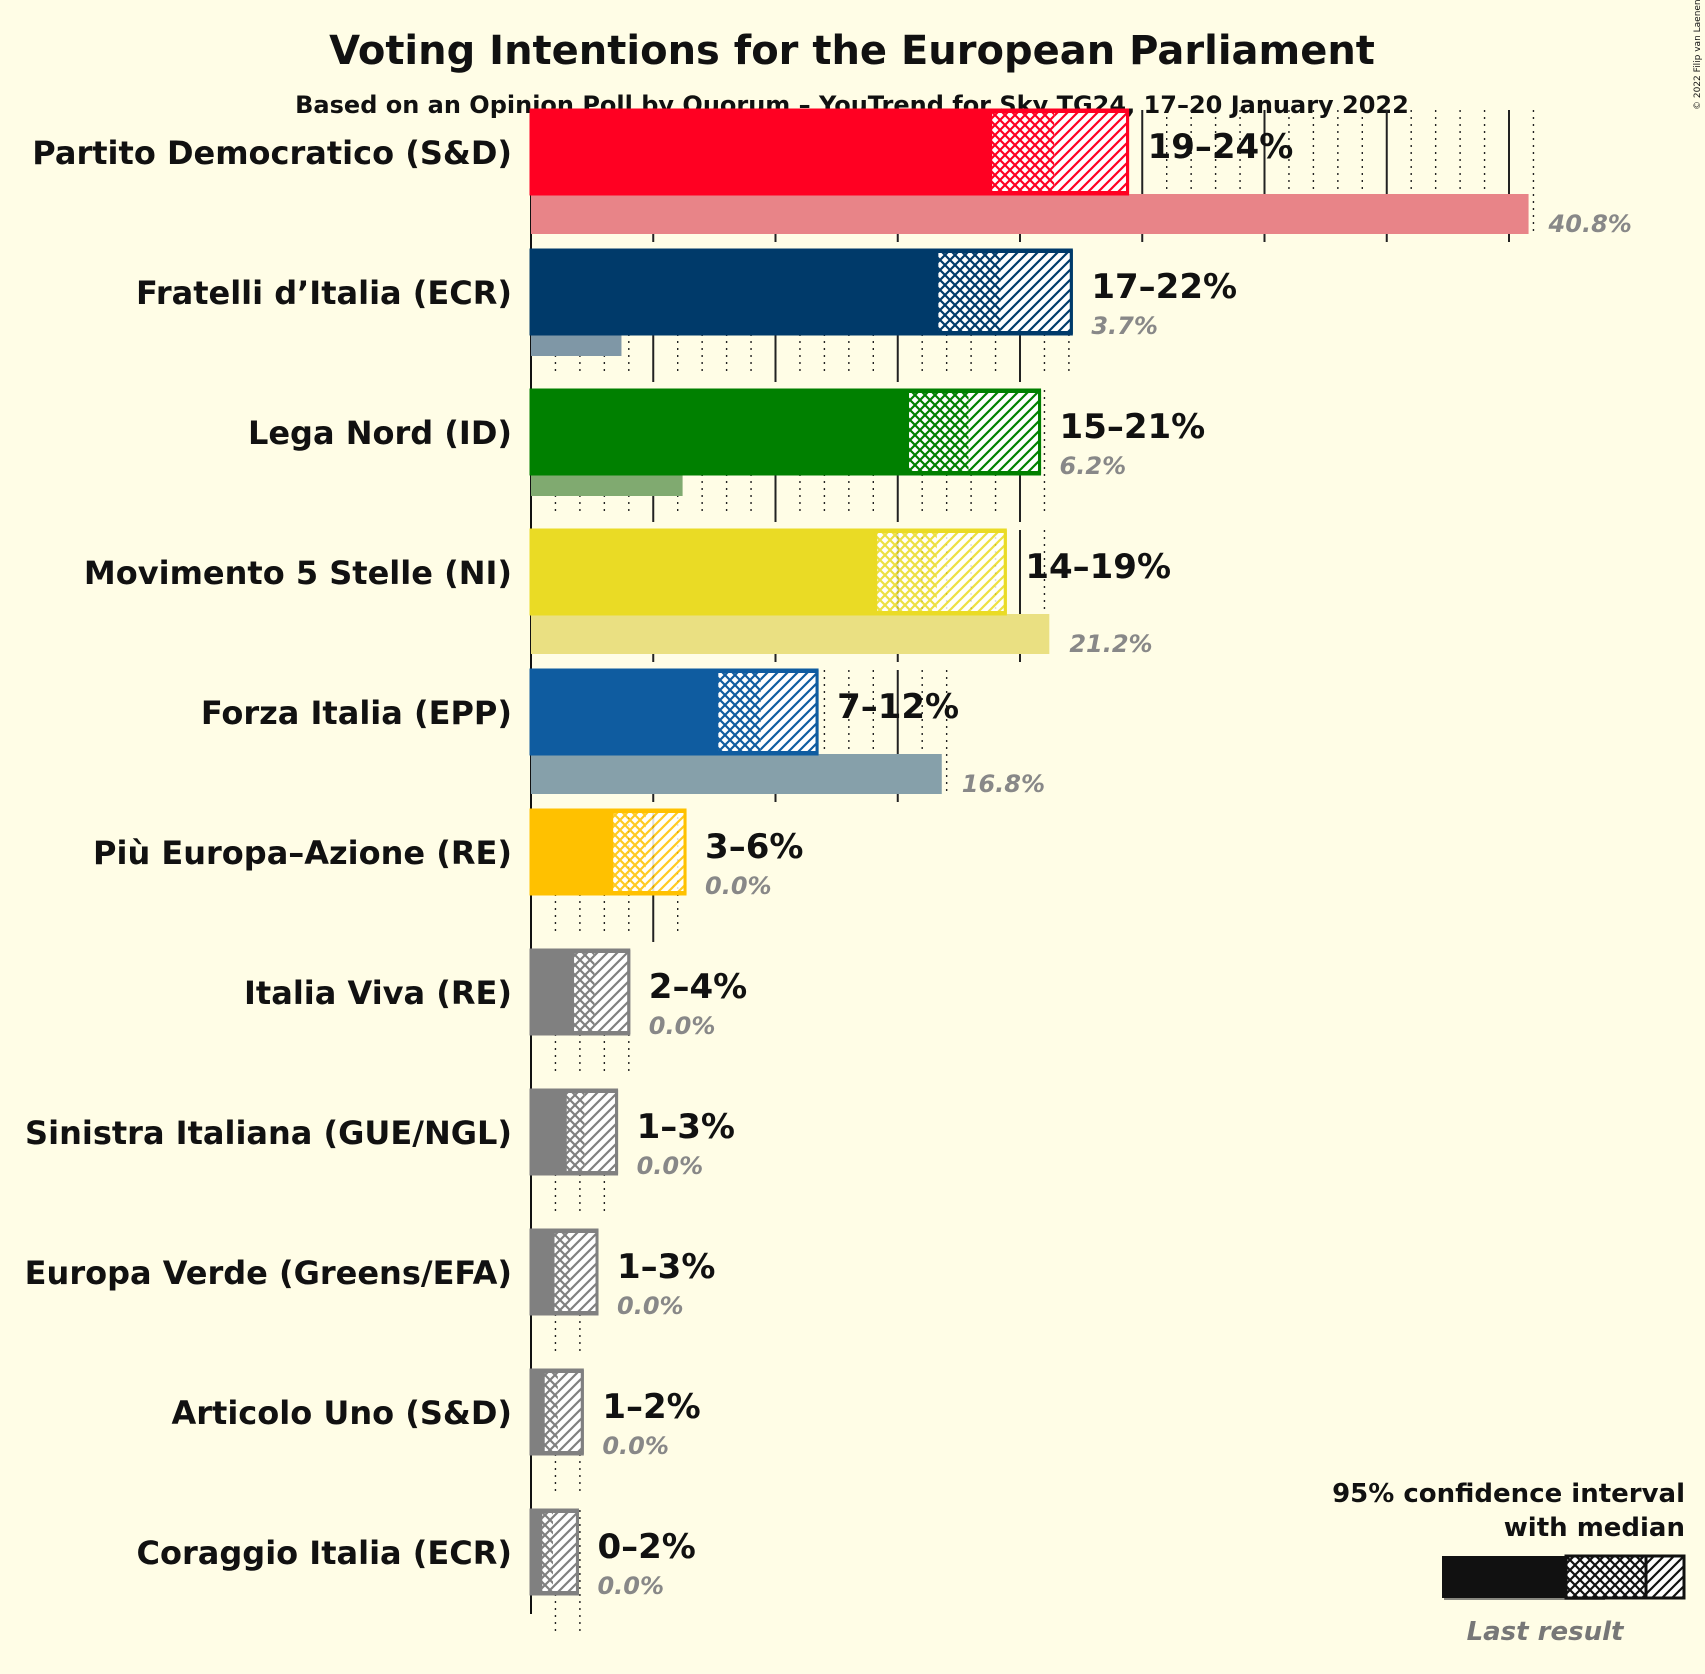 The image size is (1705, 1674). Describe the element at coordinates (272, 153) in the screenshot. I see `party-label: Partito Democratico (S&D)` at that location.